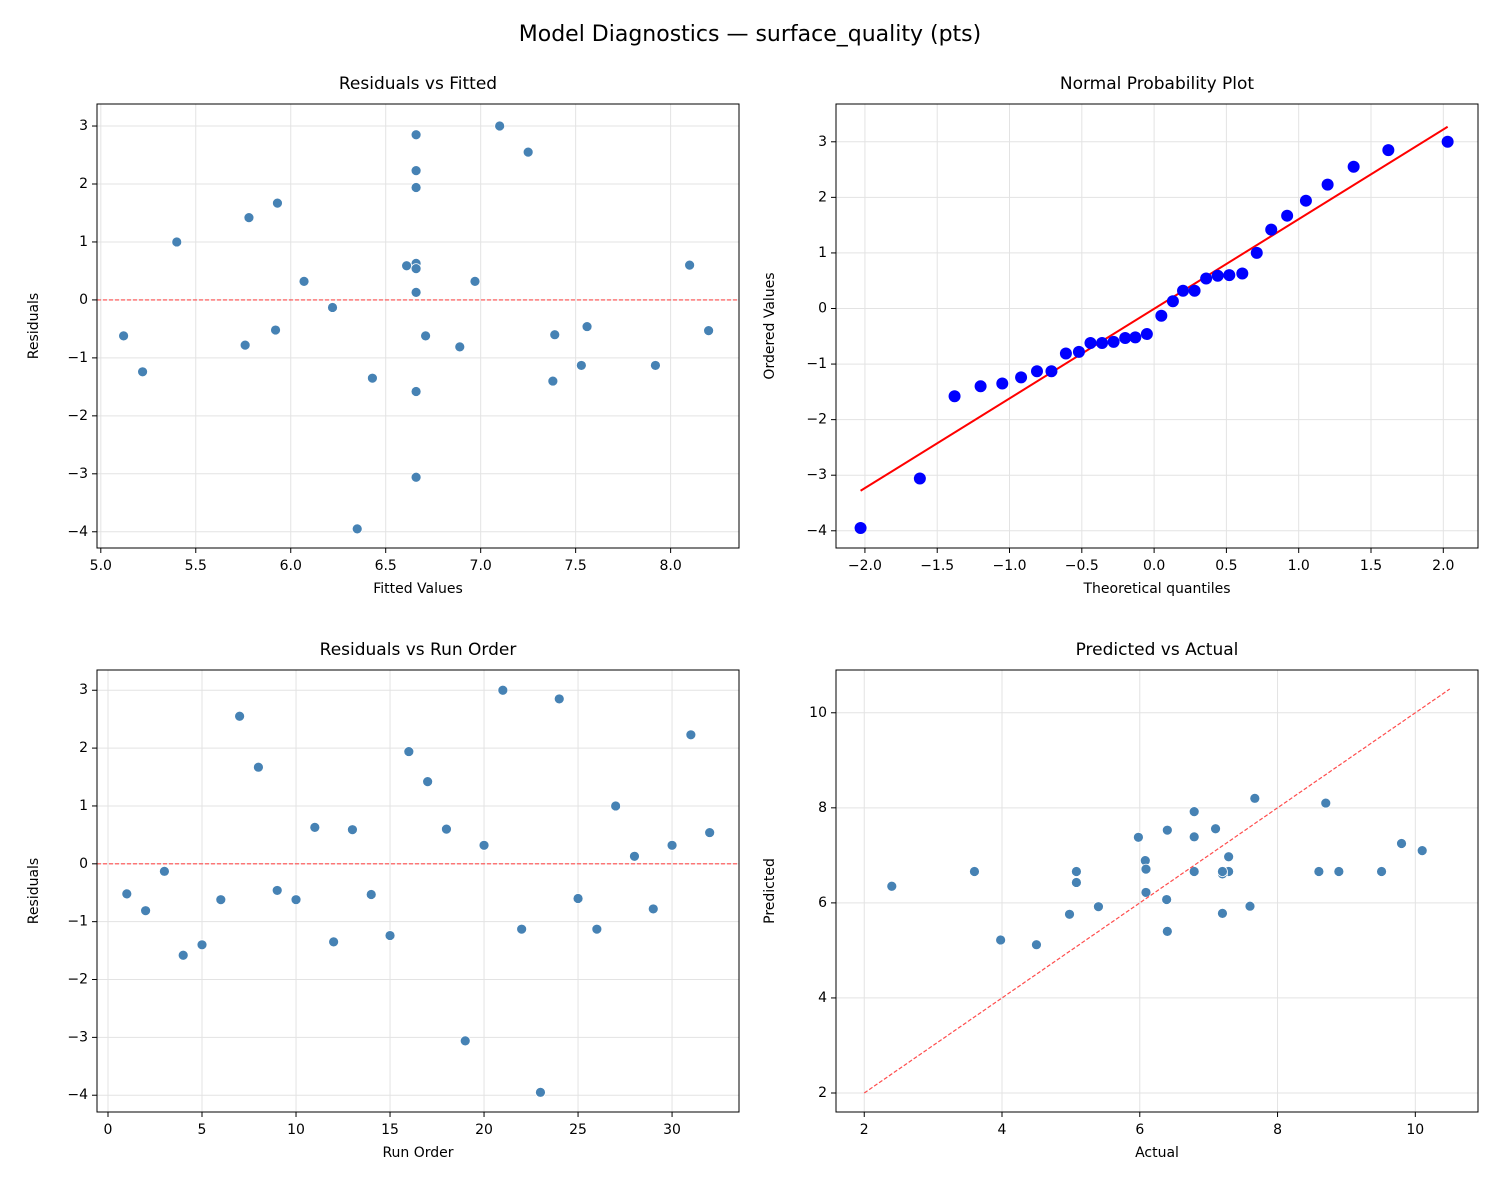 The image size is (1500, 1200). What do you see at coordinates (1371, 566) in the screenshot?
I see `x-tick-label: 1.5` at bounding box center [1371, 566].